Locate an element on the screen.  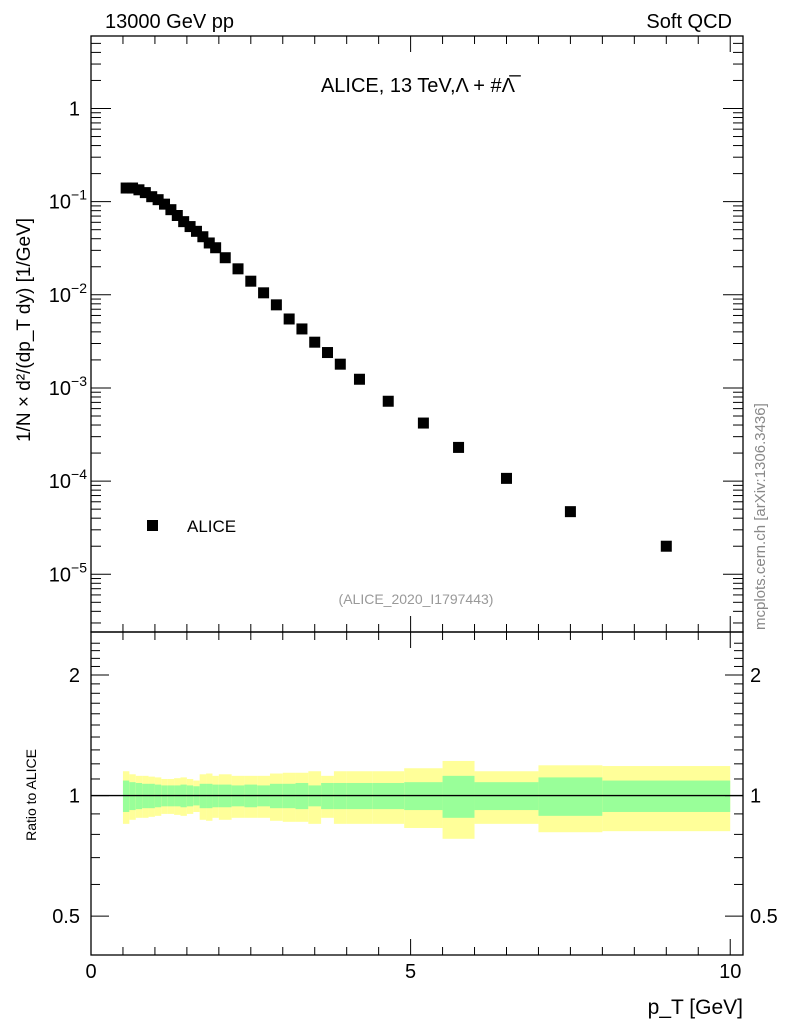
ratio-y-tick-label-right: 2 is located at coordinates (755, 676).